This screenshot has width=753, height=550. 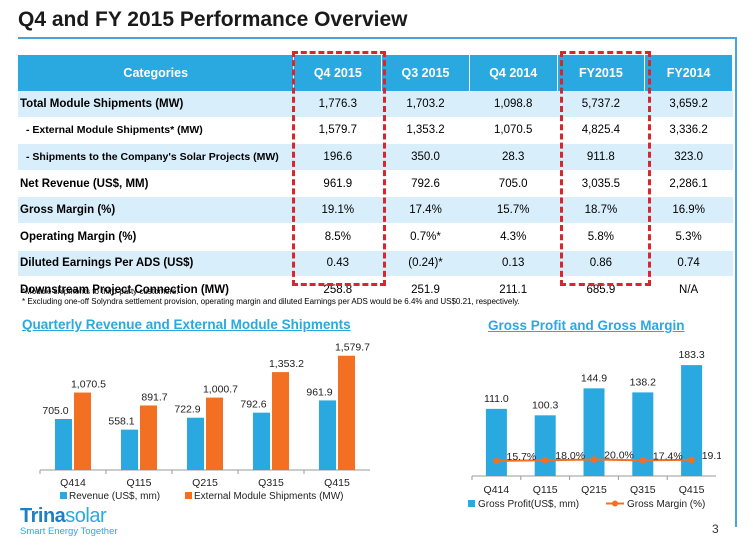 I want to click on legend-label-gross-profit: Gross Profit(US$, mm), so click(x=528, y=504).